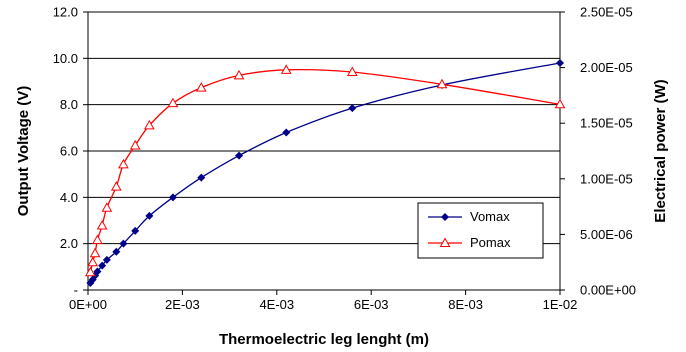  Describe the element at coordinates (490, 216) in the screenshot. I see `legend-vomax-label: Vomax` at that location.